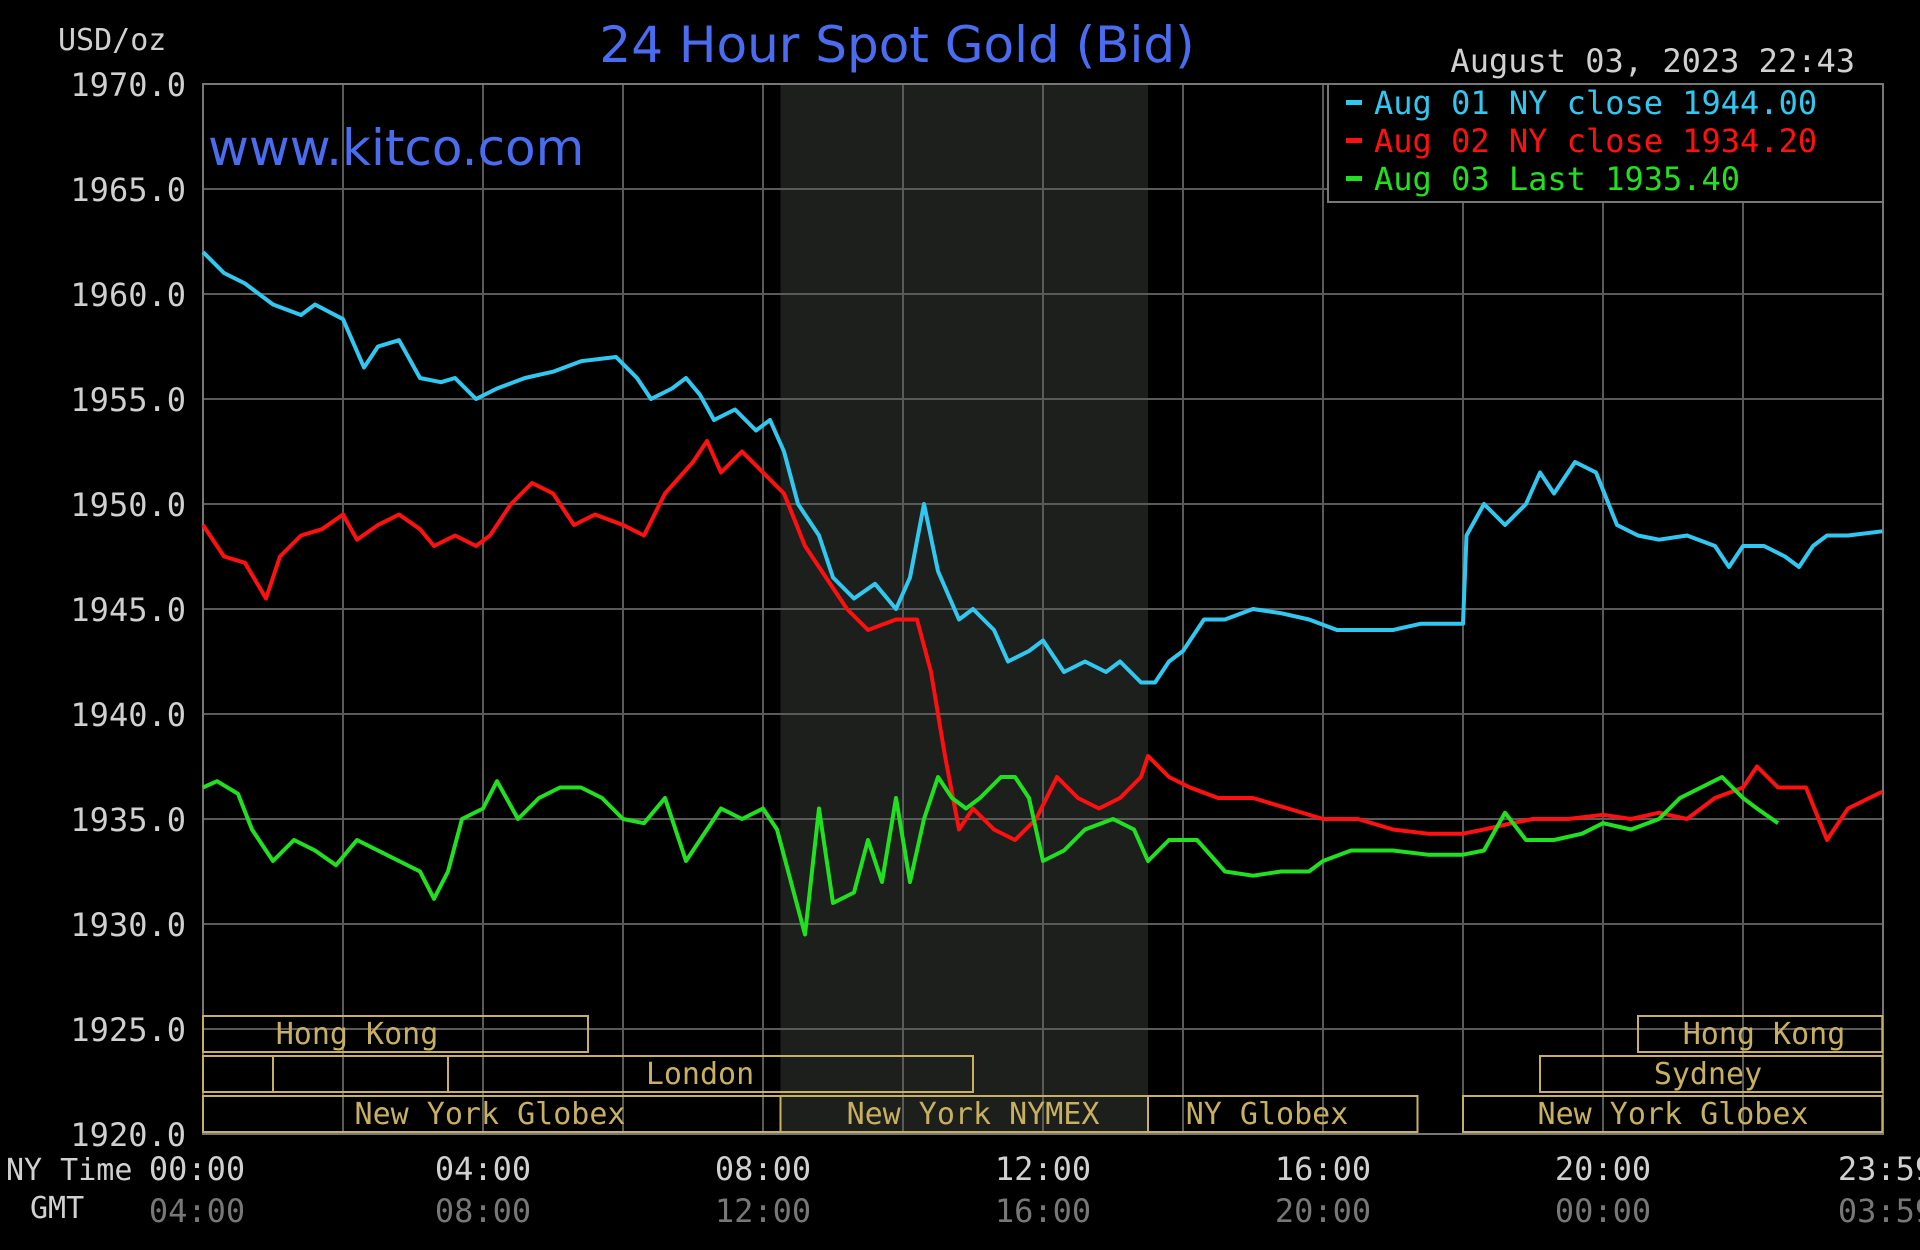 Image resolution: width=1920 pixels, height=1250 pixels. Describe the element at coordinates (1323, 1211) in the screenshot. I see `x-tick-gmt: 20:00` at that location.